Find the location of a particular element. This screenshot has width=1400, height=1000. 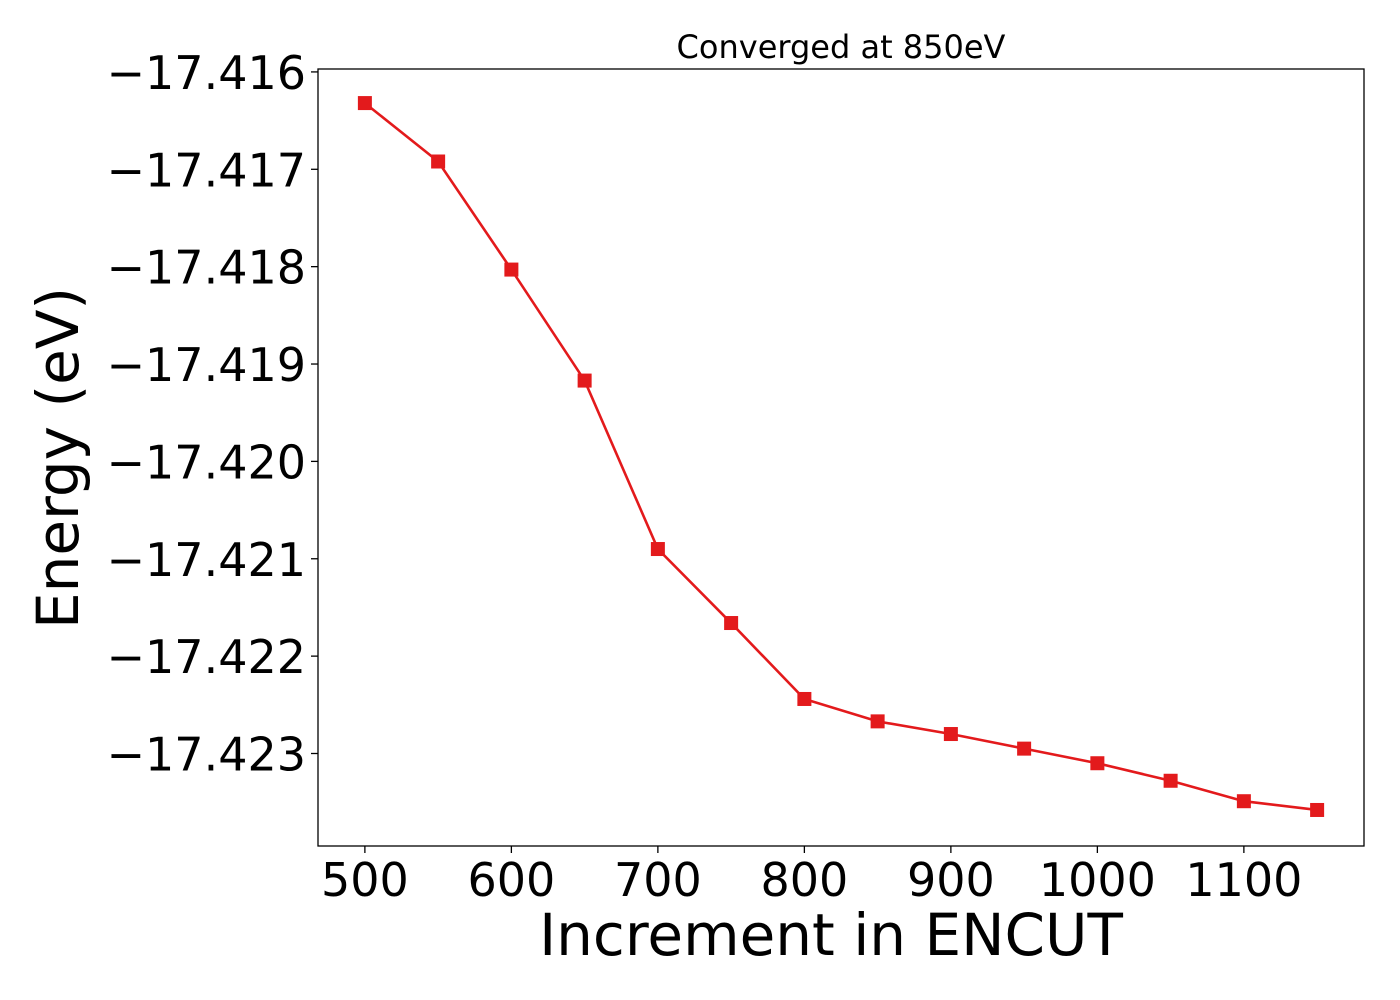

x-tick-label: 1100 is located at coordinates (1243, 880).